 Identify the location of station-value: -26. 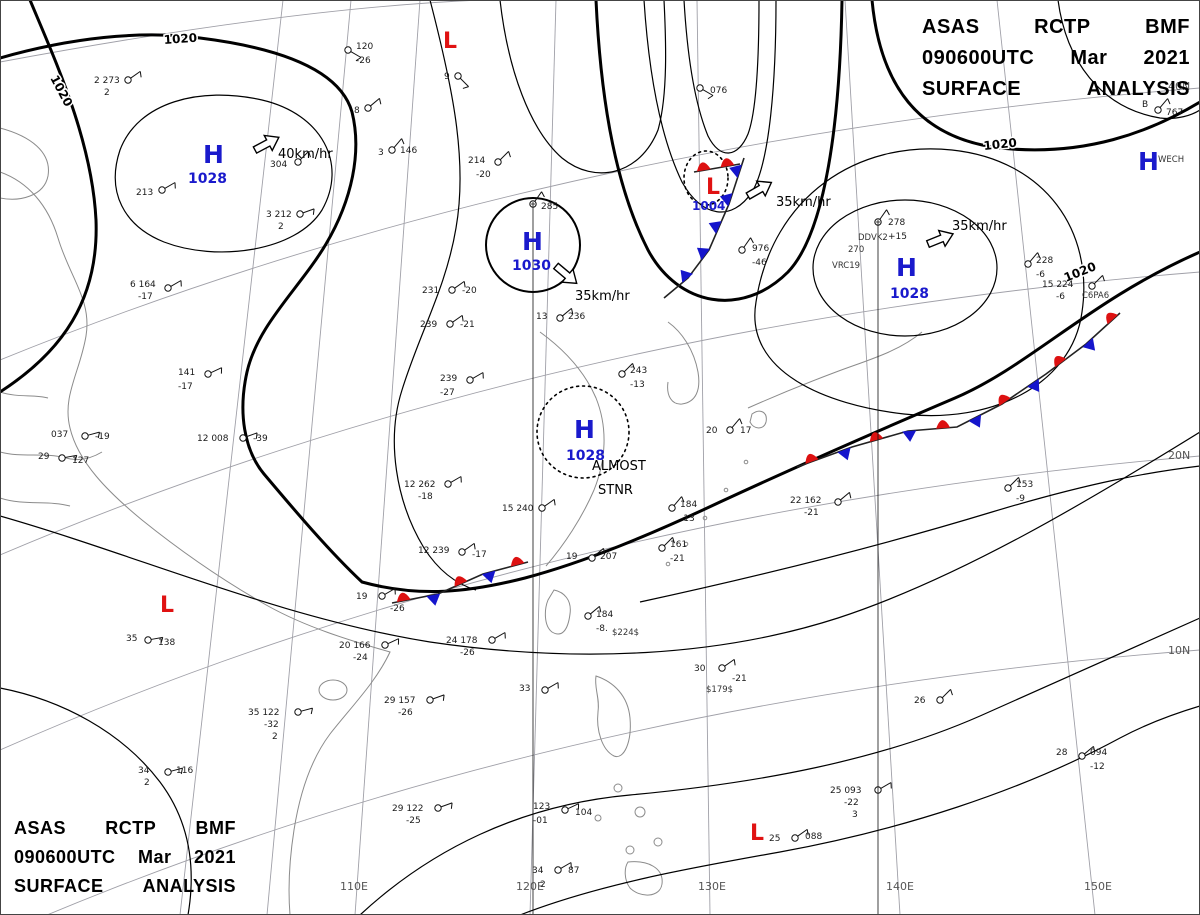
(397, 609).